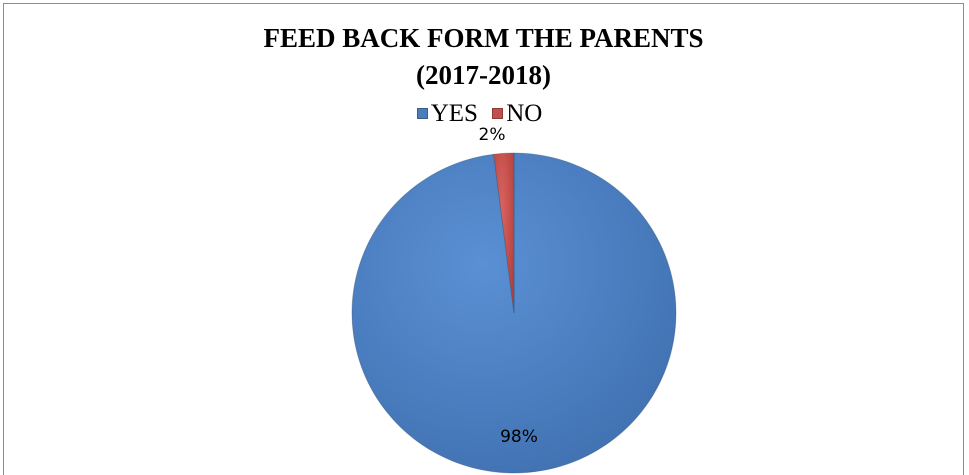 The width and height of the screenshot is (969, 475). Describe the element at coordinates (454, 113) in the screenshot. I see `legend-label-yes: YES` at that location.